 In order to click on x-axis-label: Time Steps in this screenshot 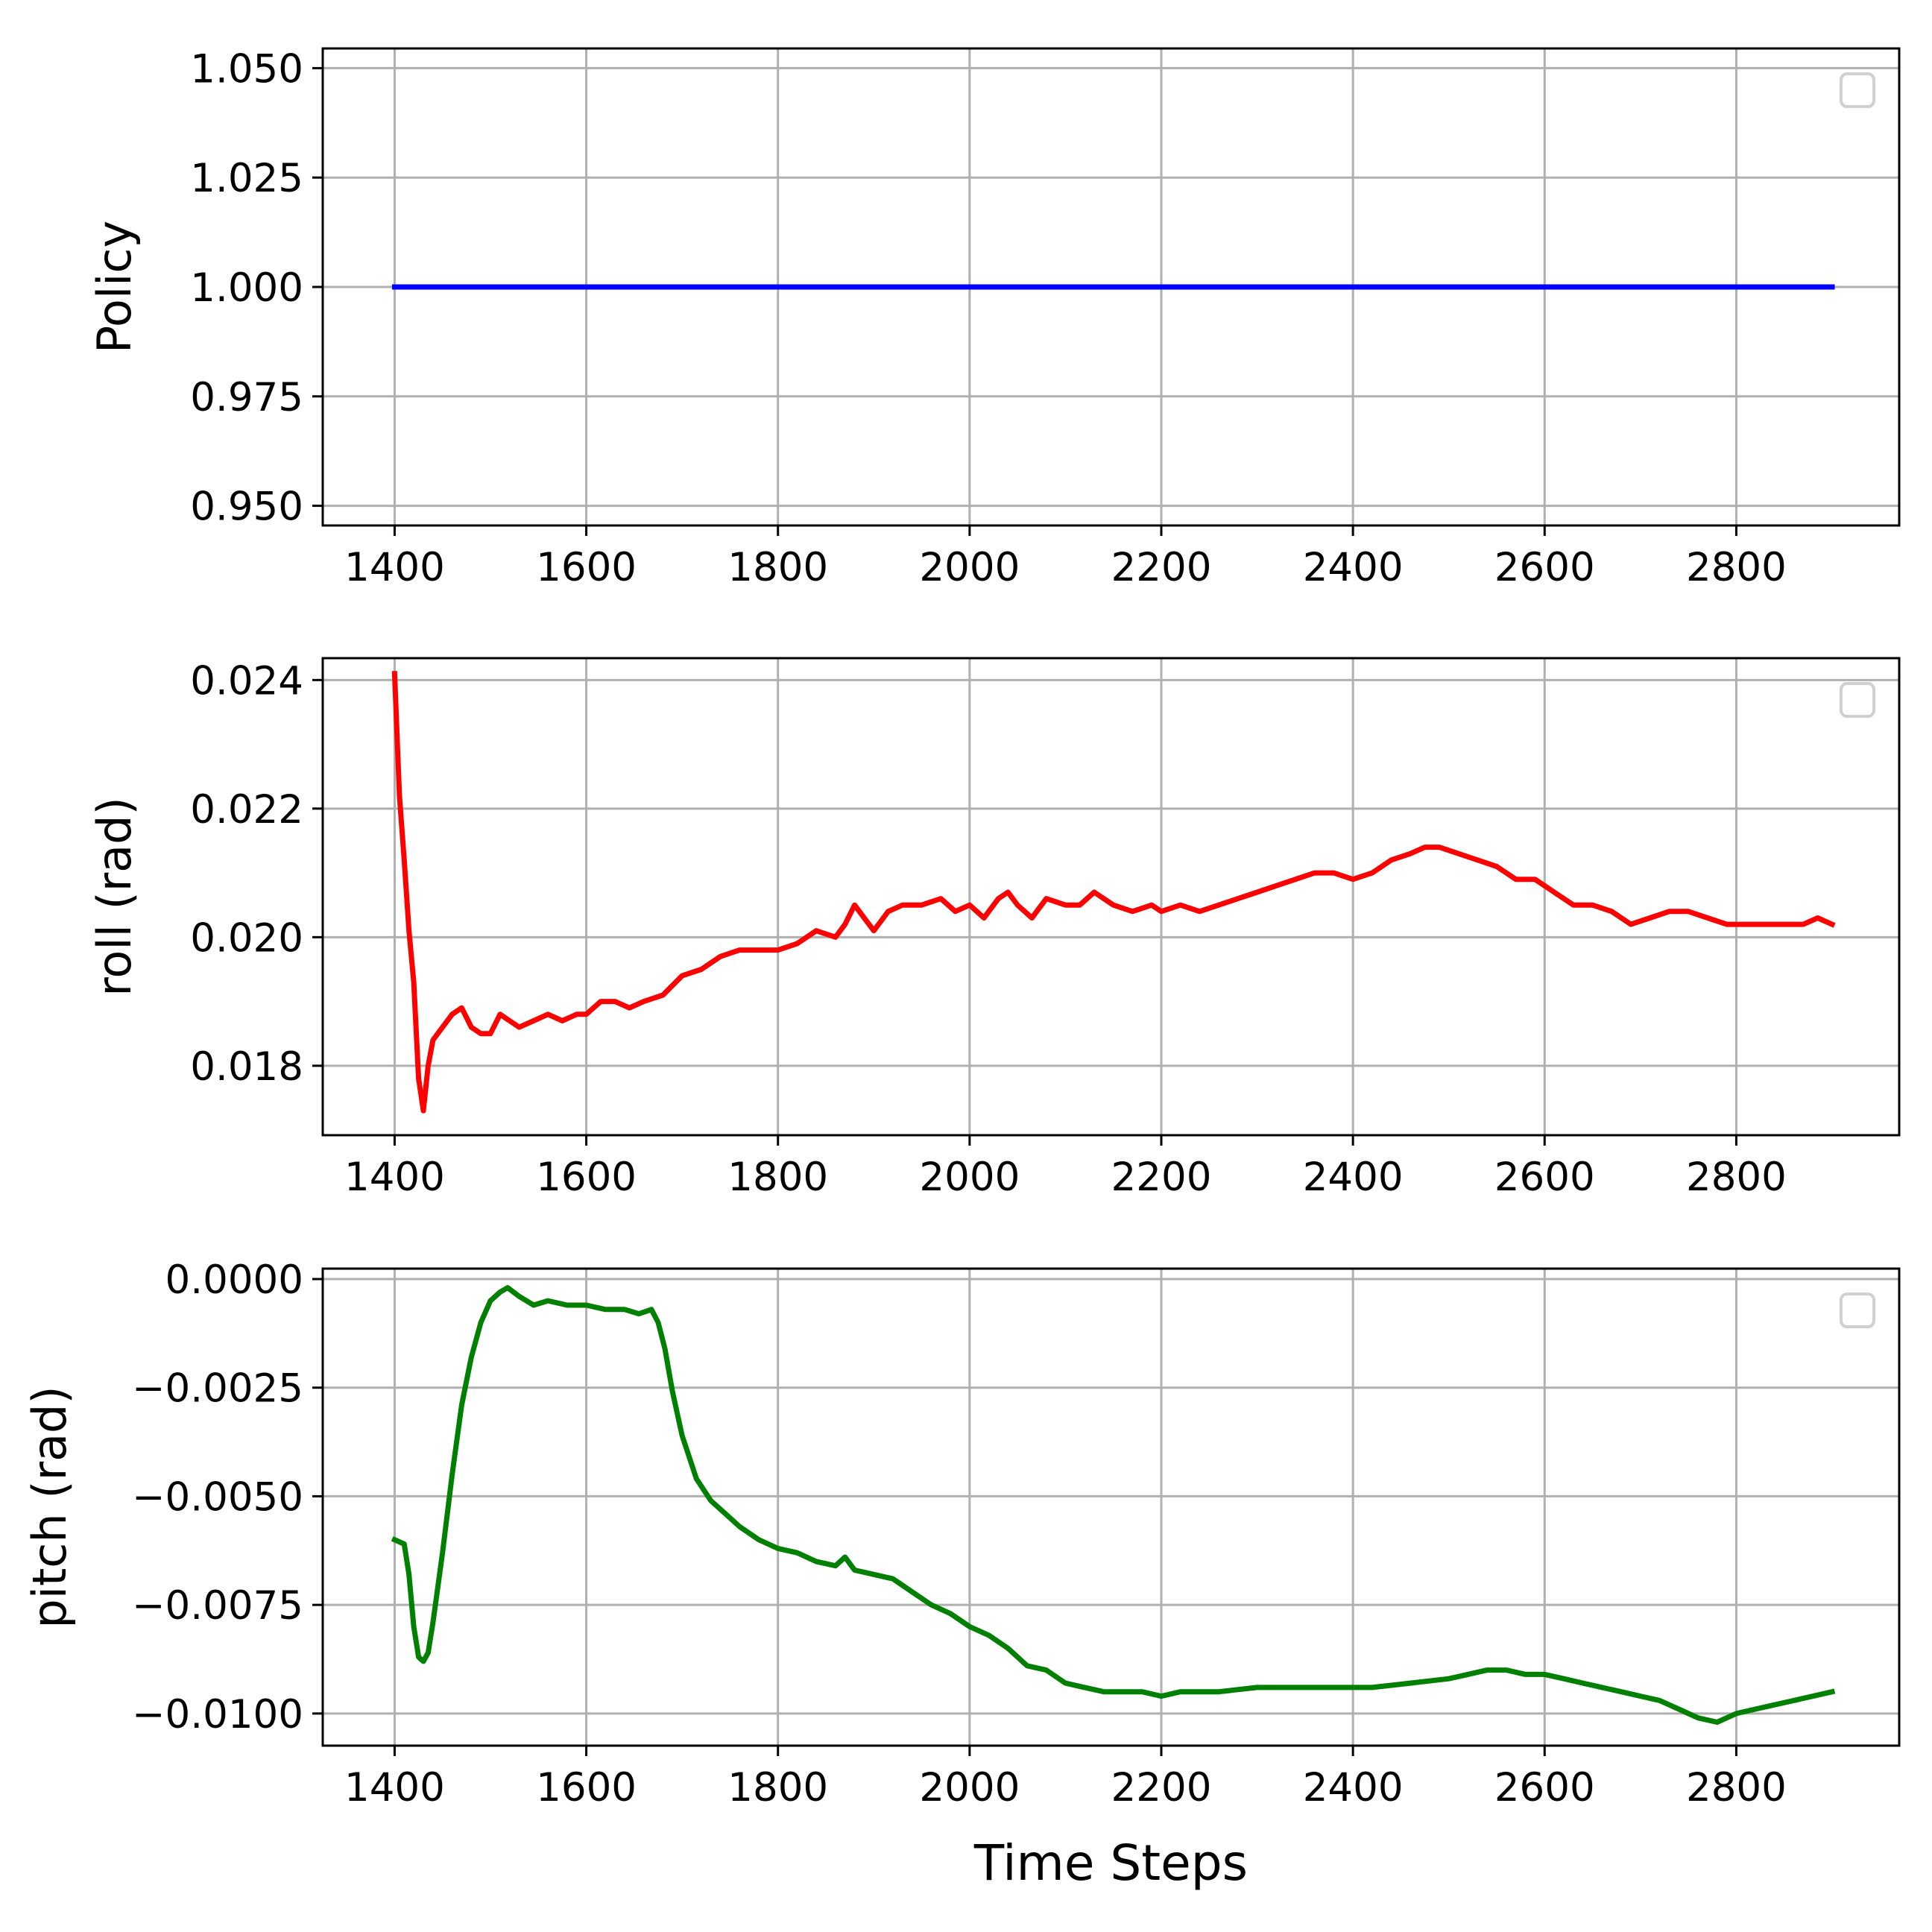, I will do `click(1110, 1863)`.